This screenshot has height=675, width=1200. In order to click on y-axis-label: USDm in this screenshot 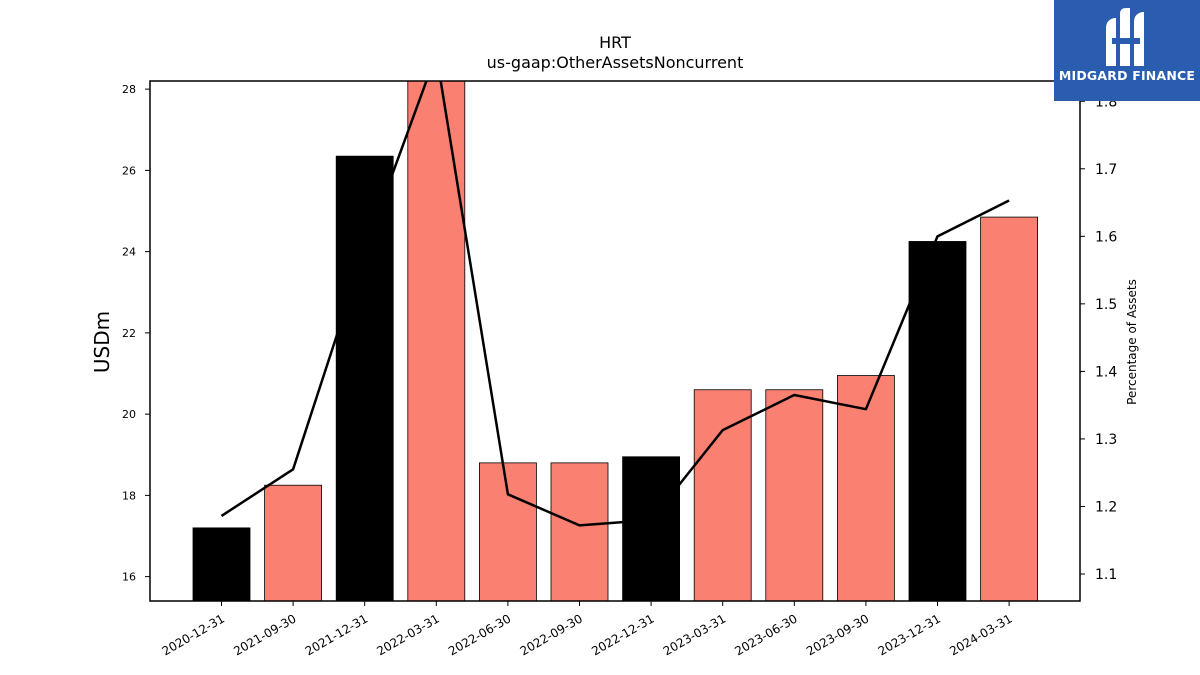, I will do `click(102, 342)`.